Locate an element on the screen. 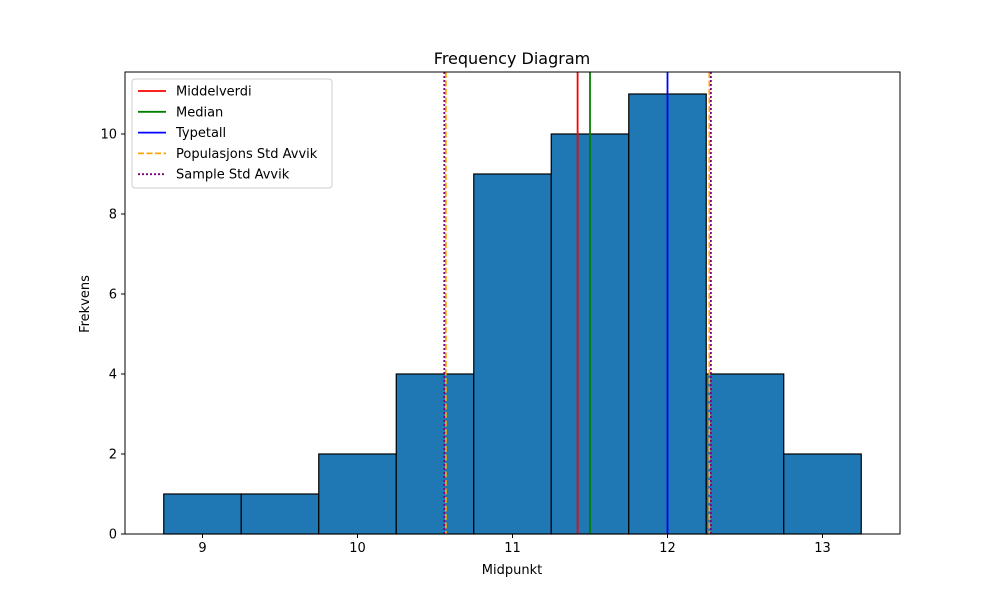 This screenshot has height=600, width=1000. x-axis-title: Midpunkt is located at coordinates (512, 570).